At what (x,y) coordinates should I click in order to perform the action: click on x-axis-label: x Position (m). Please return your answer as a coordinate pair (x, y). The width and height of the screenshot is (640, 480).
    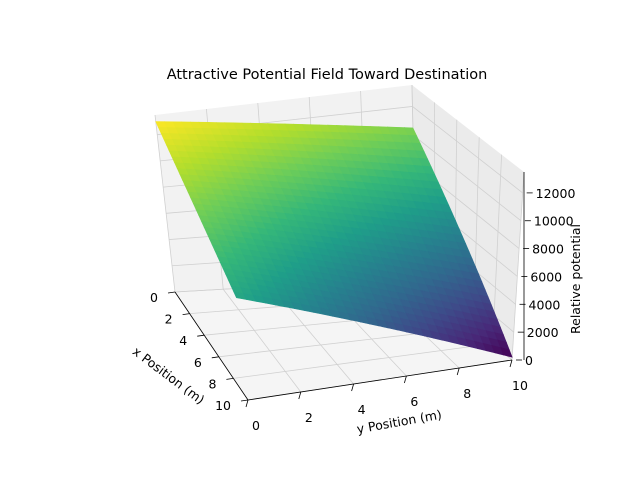
    Looking at the image, I should click on (169, 376).